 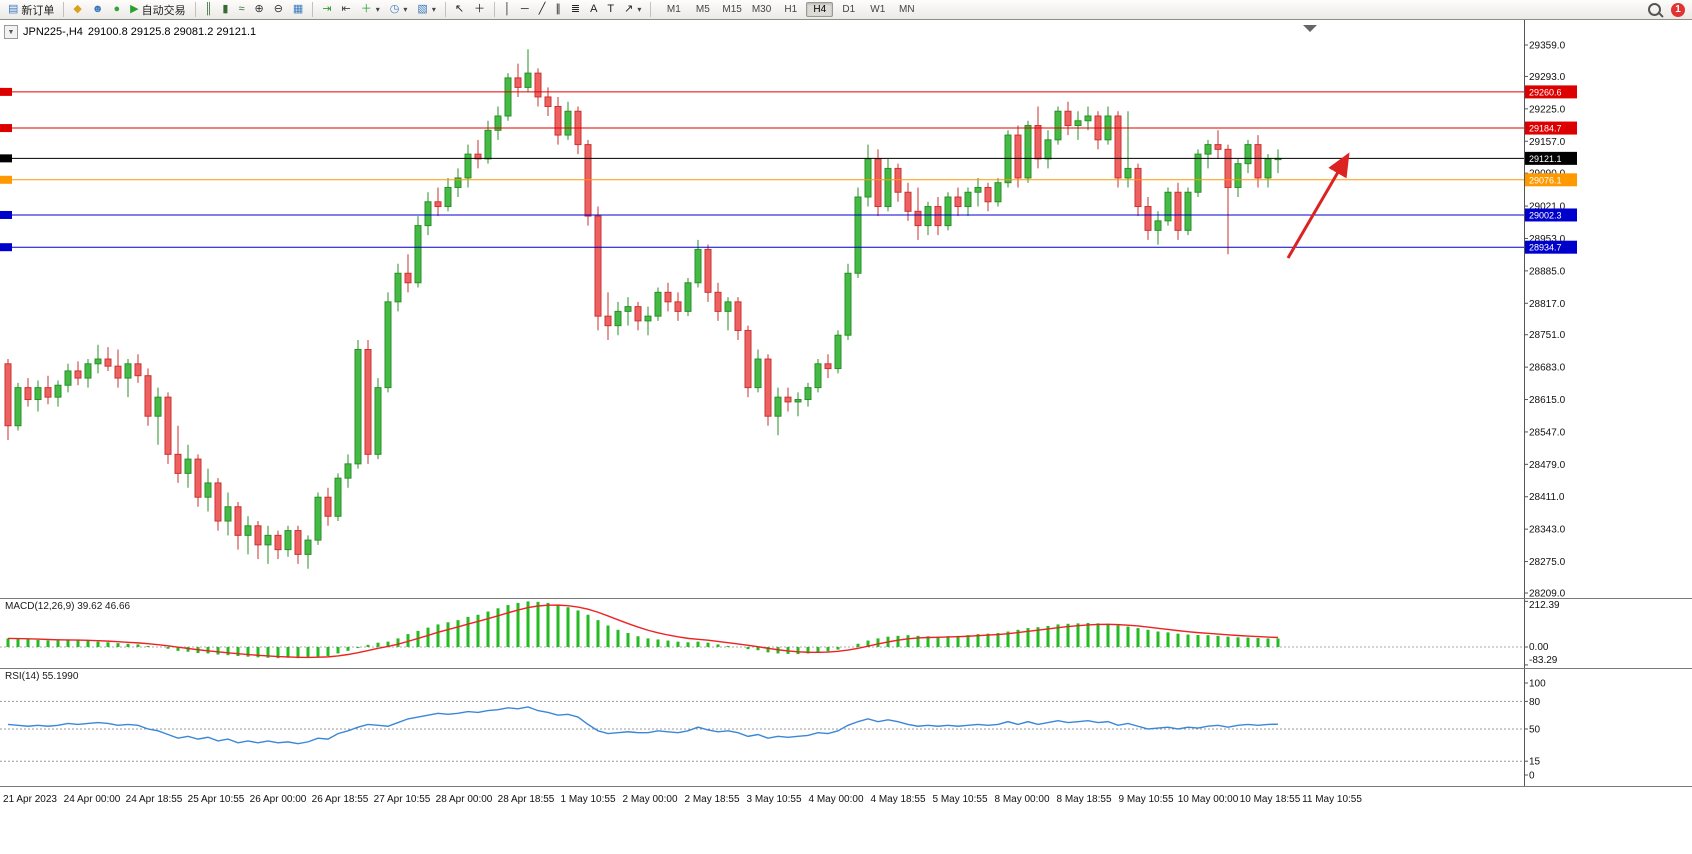 What do you see at coordinates (346, 9) in the screenshot?
I see `chart-shift-button: ⇤` at bounding box center [346, 9].